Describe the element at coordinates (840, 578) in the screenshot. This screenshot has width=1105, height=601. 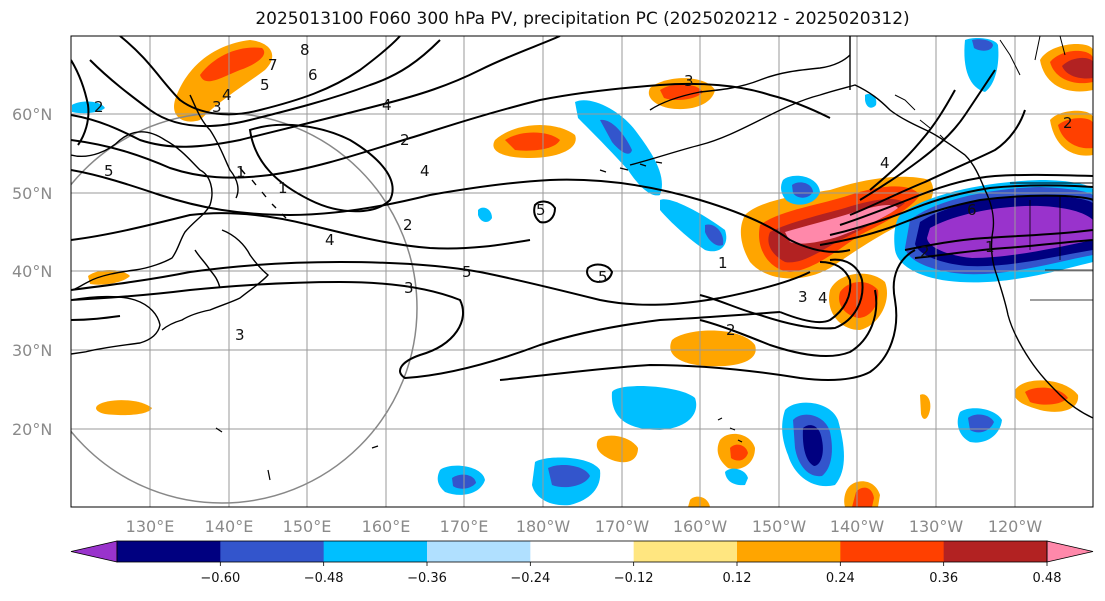
I see `colorbar-tick-label: 0.24` at that location.